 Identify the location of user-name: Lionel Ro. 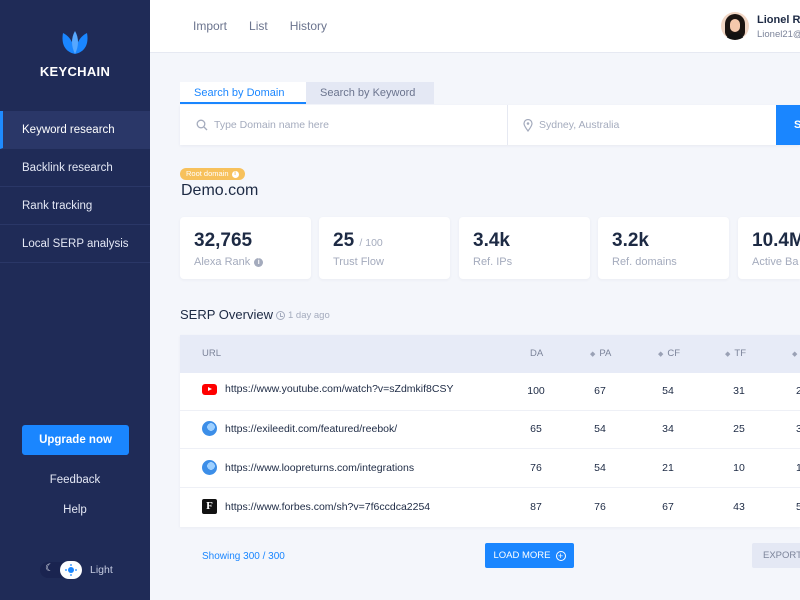
(778, 20).